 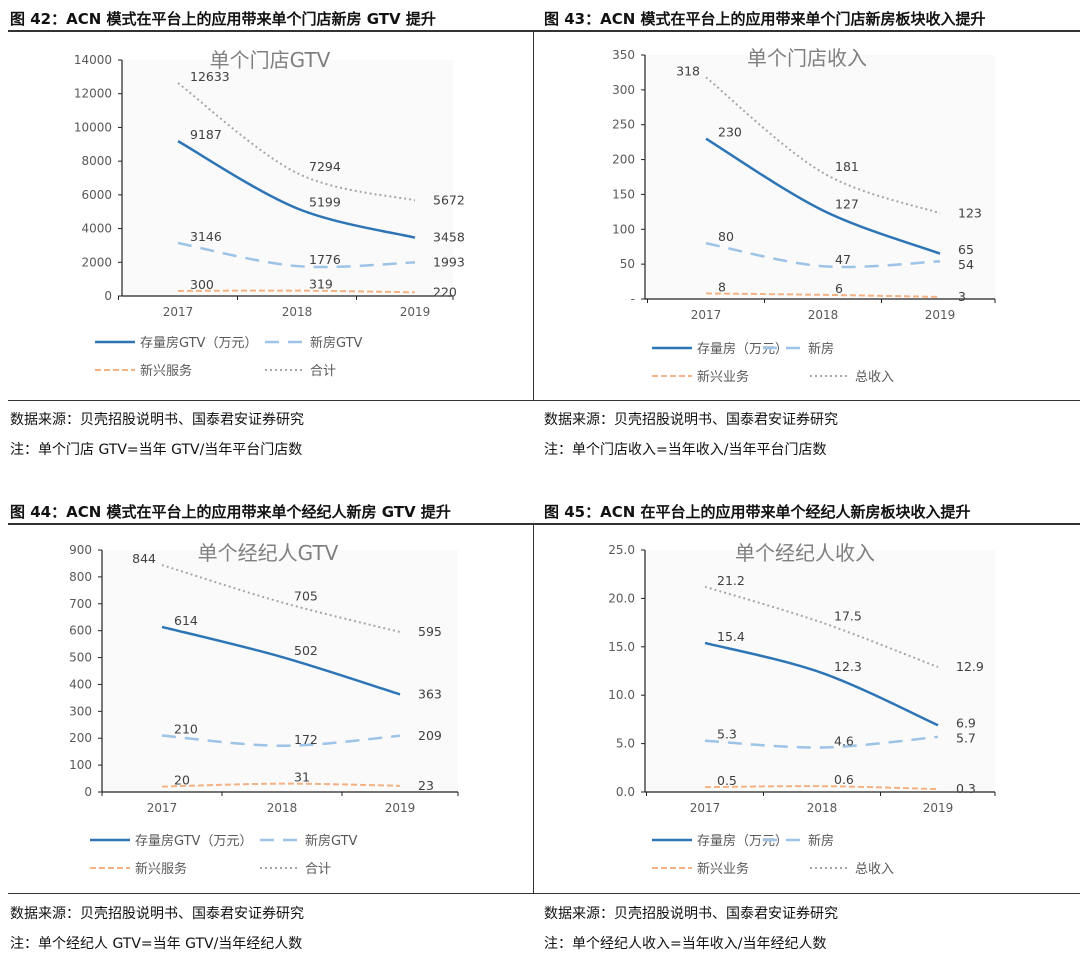 What do you see at coordinates (847, 166) in the screenshot?
I see `data-label: 181` at bounding box center [847, 166].